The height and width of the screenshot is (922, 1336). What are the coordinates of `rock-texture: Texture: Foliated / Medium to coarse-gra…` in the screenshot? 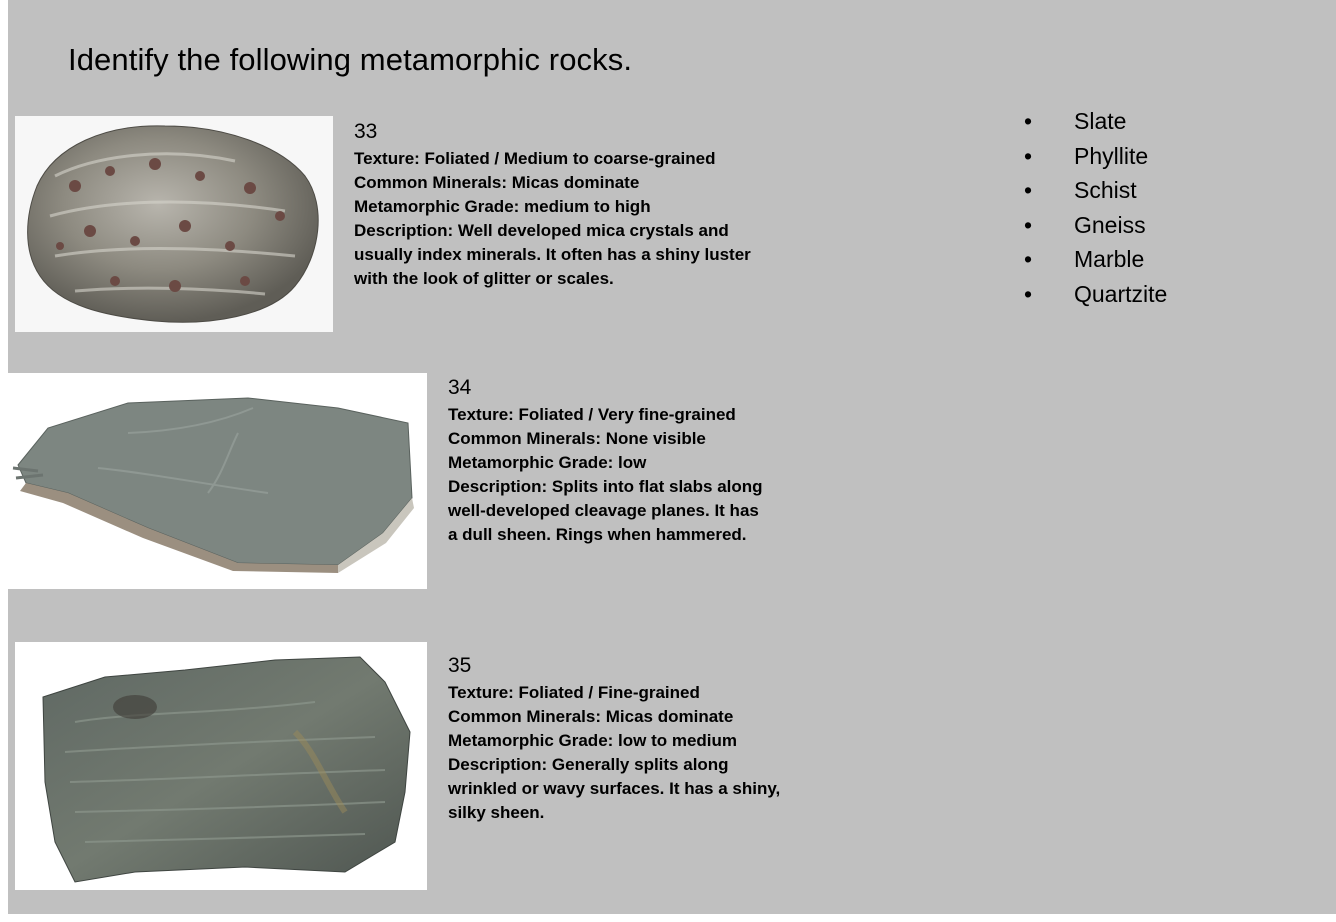 It's located at (535, 158).